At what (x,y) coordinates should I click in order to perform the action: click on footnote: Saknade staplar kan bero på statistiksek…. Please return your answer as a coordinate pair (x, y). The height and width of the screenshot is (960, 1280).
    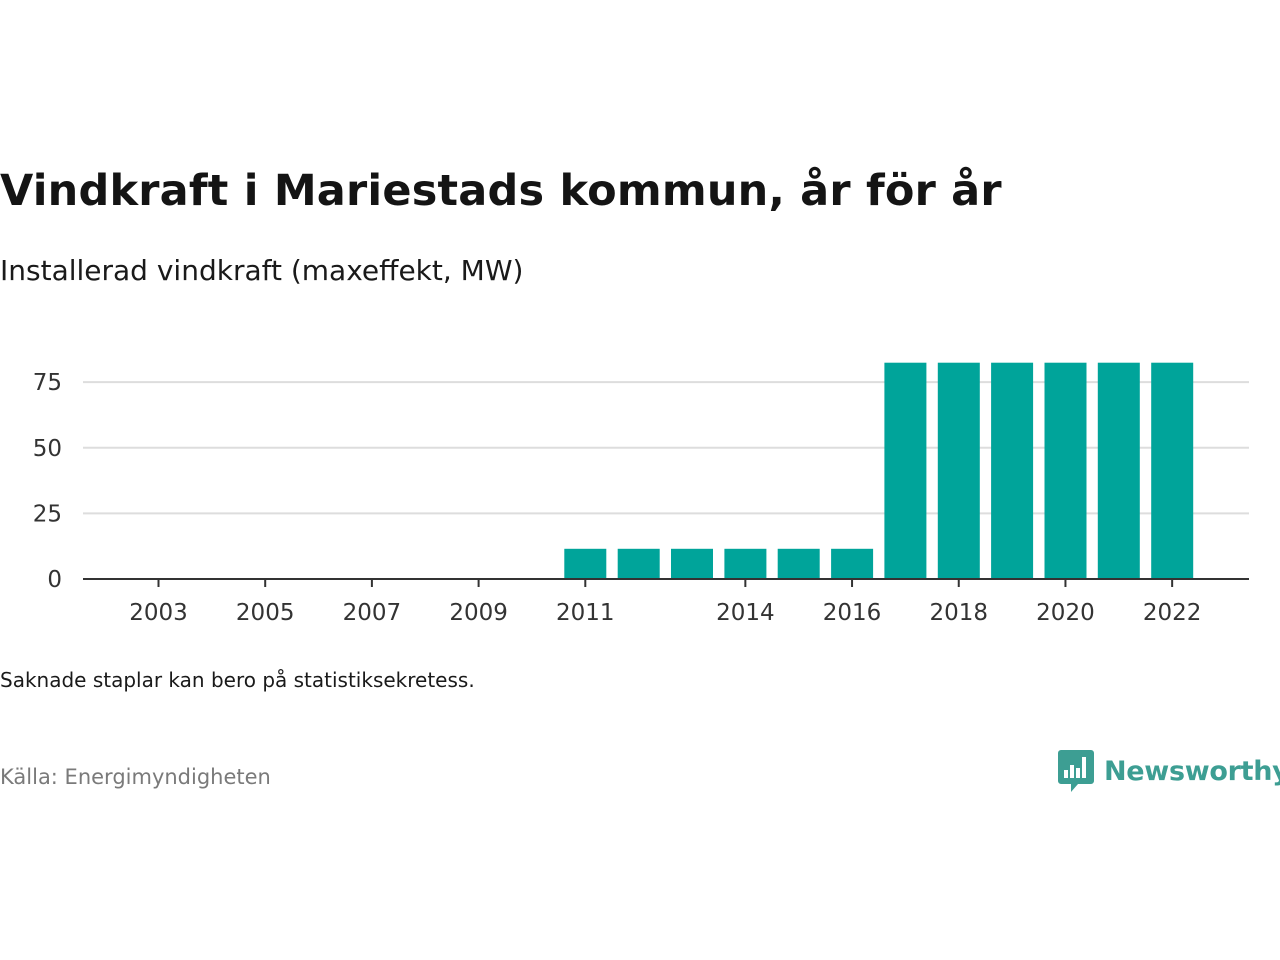
    Looking at the image, I should click on (237, 680).